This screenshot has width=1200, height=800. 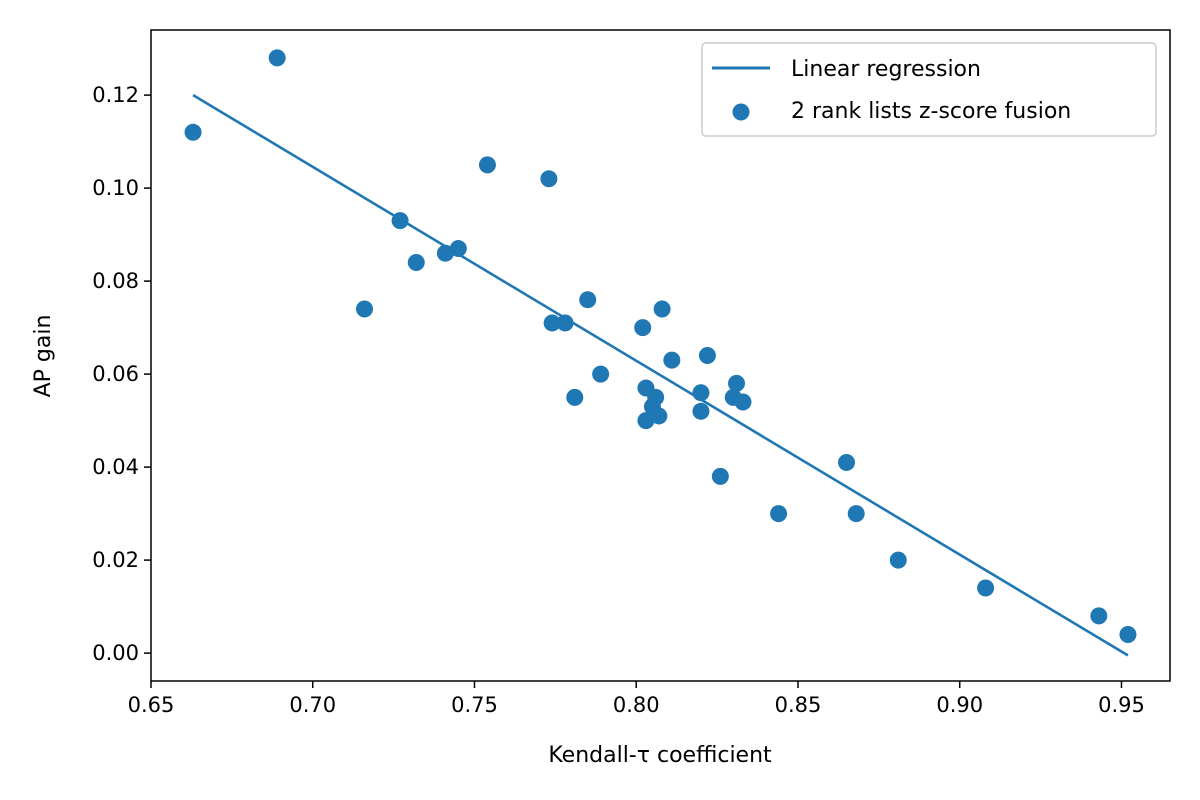 What do you see at coordinates (43, 356) in the screenshot?
I see `y-axis-label: AP gain` at bounding box center [43, 356].